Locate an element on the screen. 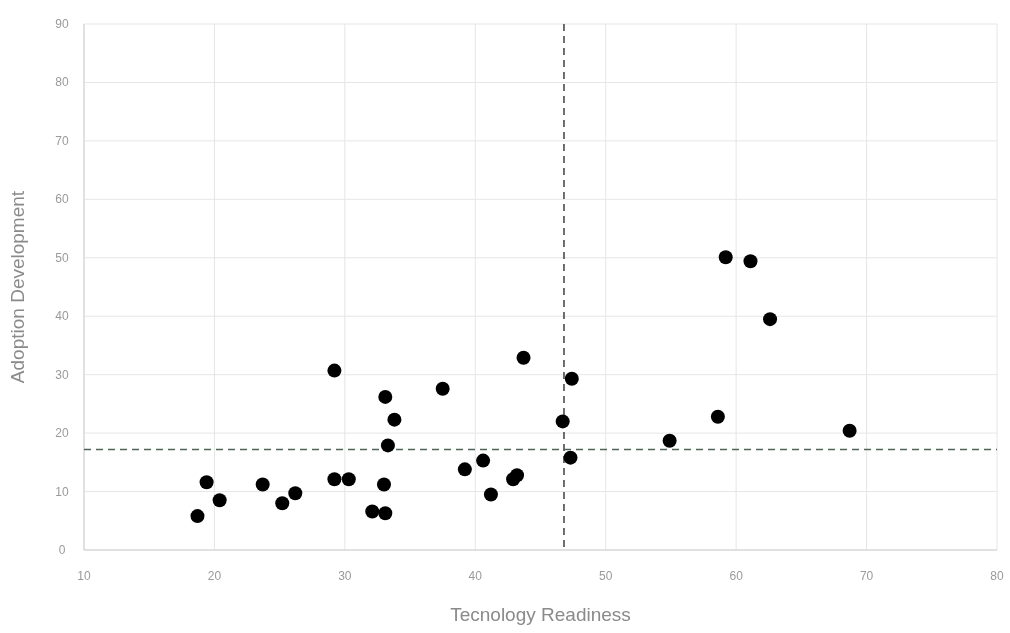 The height and width of the screenshot is (633, 1010). x-tick-label: 30 is located at coordinates (345, 576).